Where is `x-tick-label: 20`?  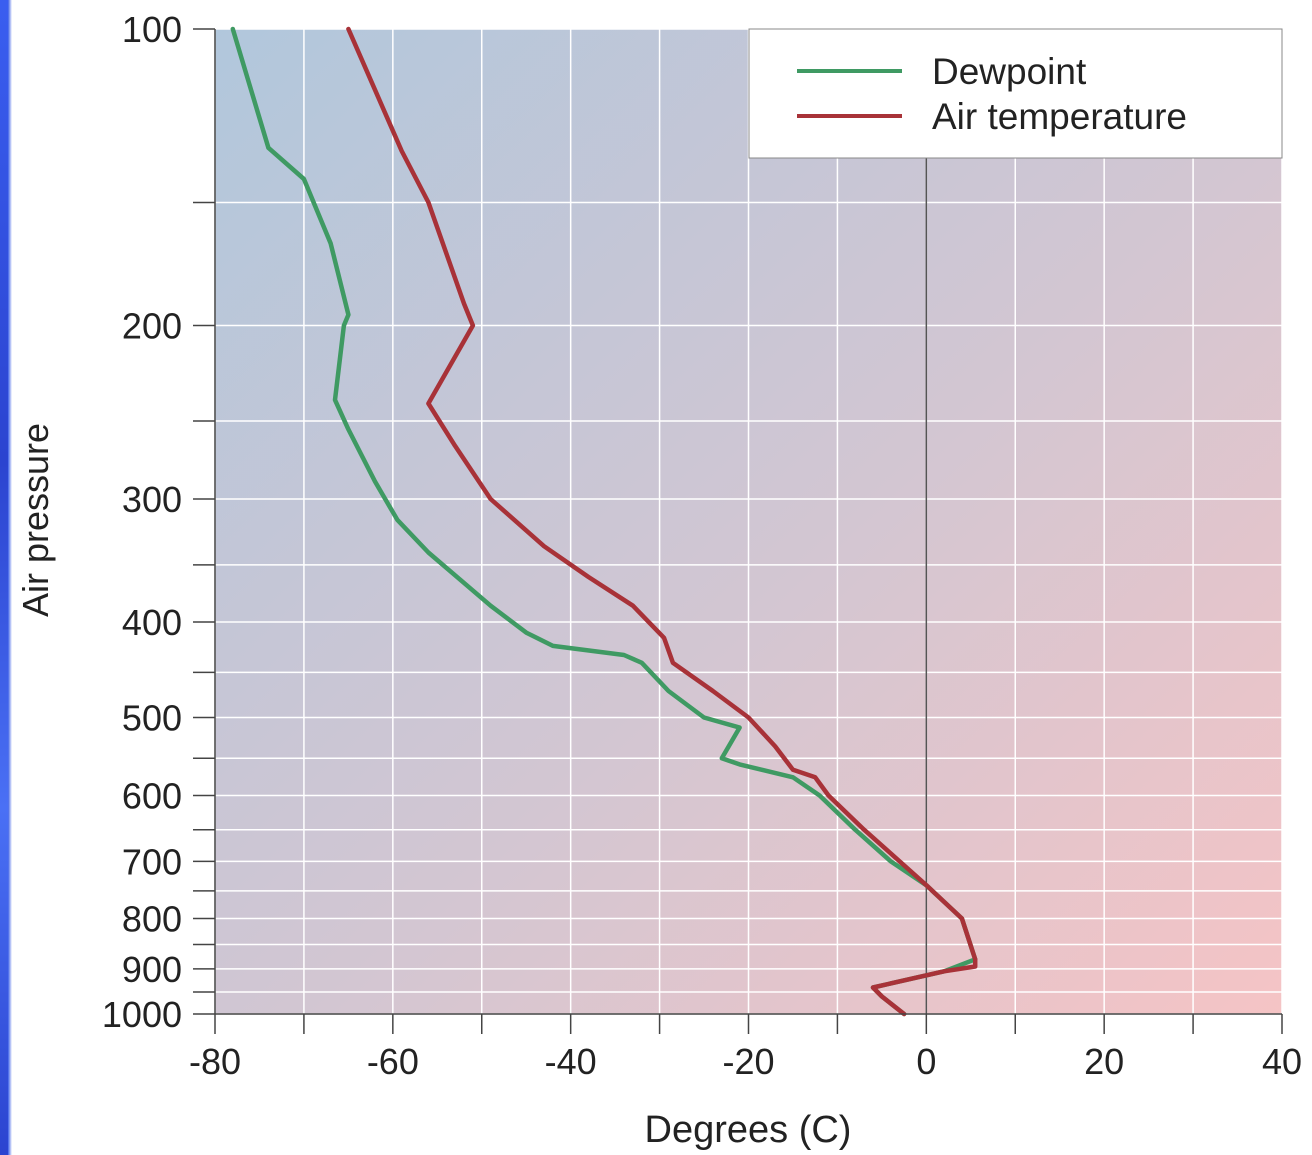 x-tick-label: 20 is located at coordinates (1104, 1061).